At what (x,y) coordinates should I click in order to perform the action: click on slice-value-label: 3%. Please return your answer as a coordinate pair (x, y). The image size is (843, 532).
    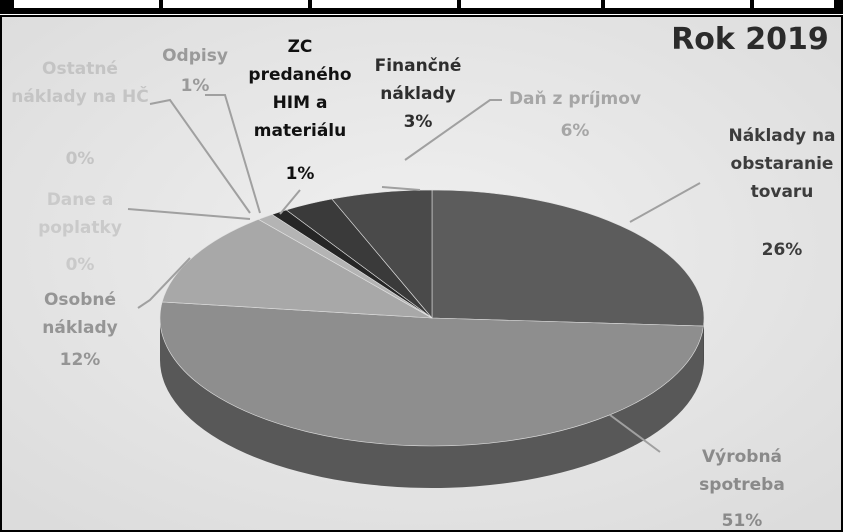
    Looking at the image, I should click on (418, 122).